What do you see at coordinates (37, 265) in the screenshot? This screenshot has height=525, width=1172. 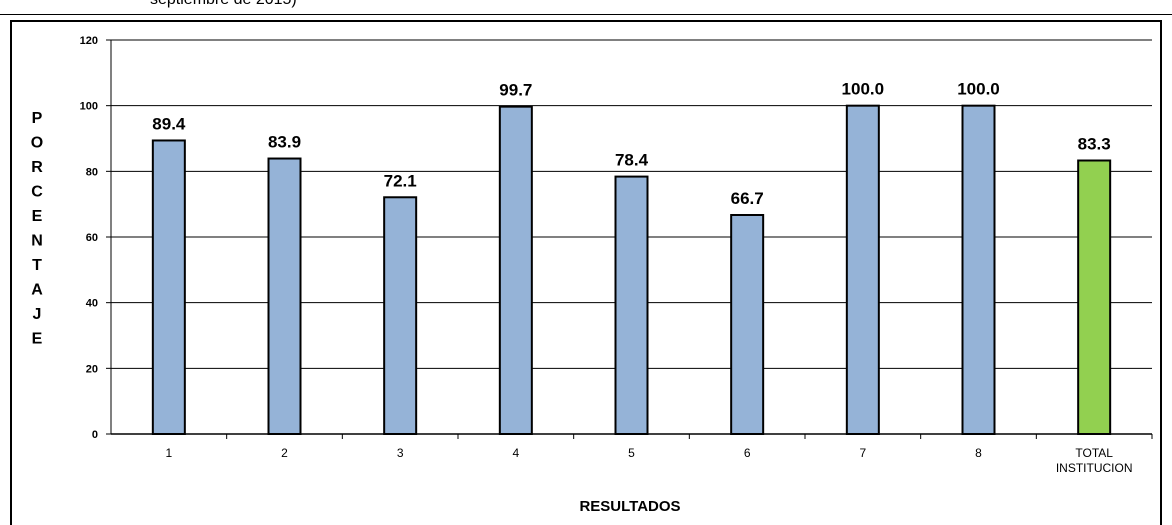 I see `y-axis-title-letter: T` at bounding box center [37, 265].